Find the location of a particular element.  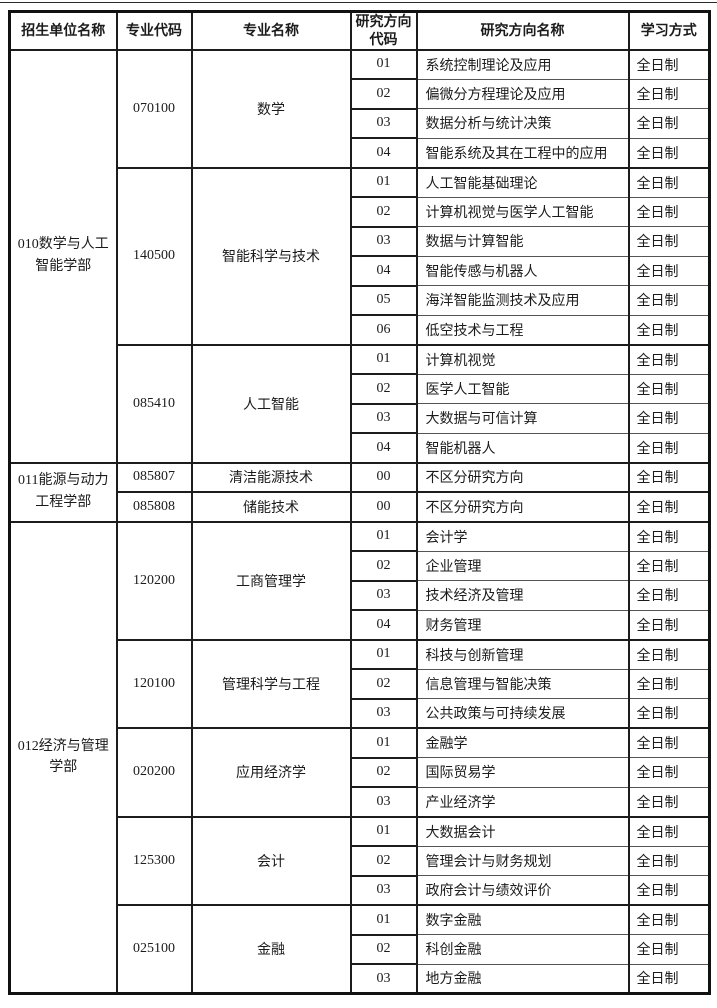

direction-name-cell: 管理会计与财务规划 is located at coordinates (522, 860).